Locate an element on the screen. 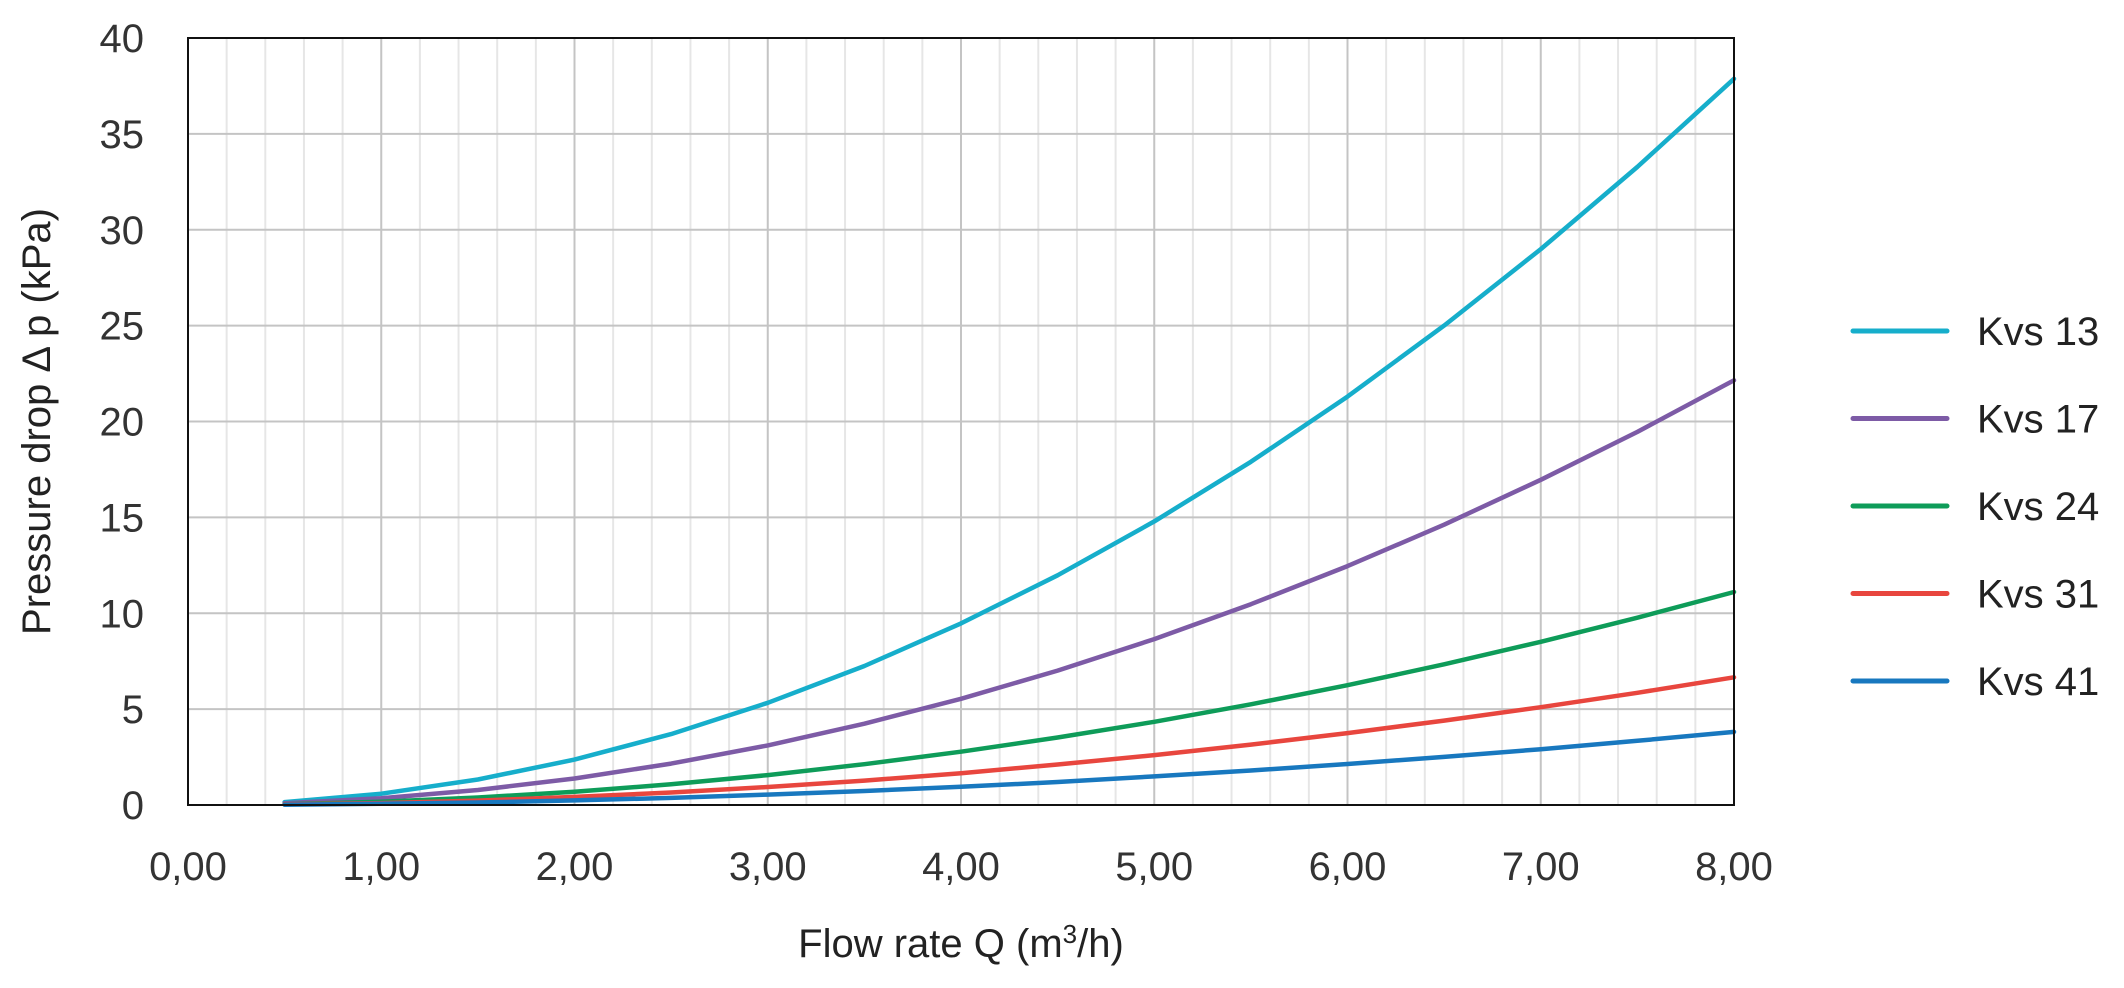  legend-label: Kvs 31 is located at coordinates (2038, 595).